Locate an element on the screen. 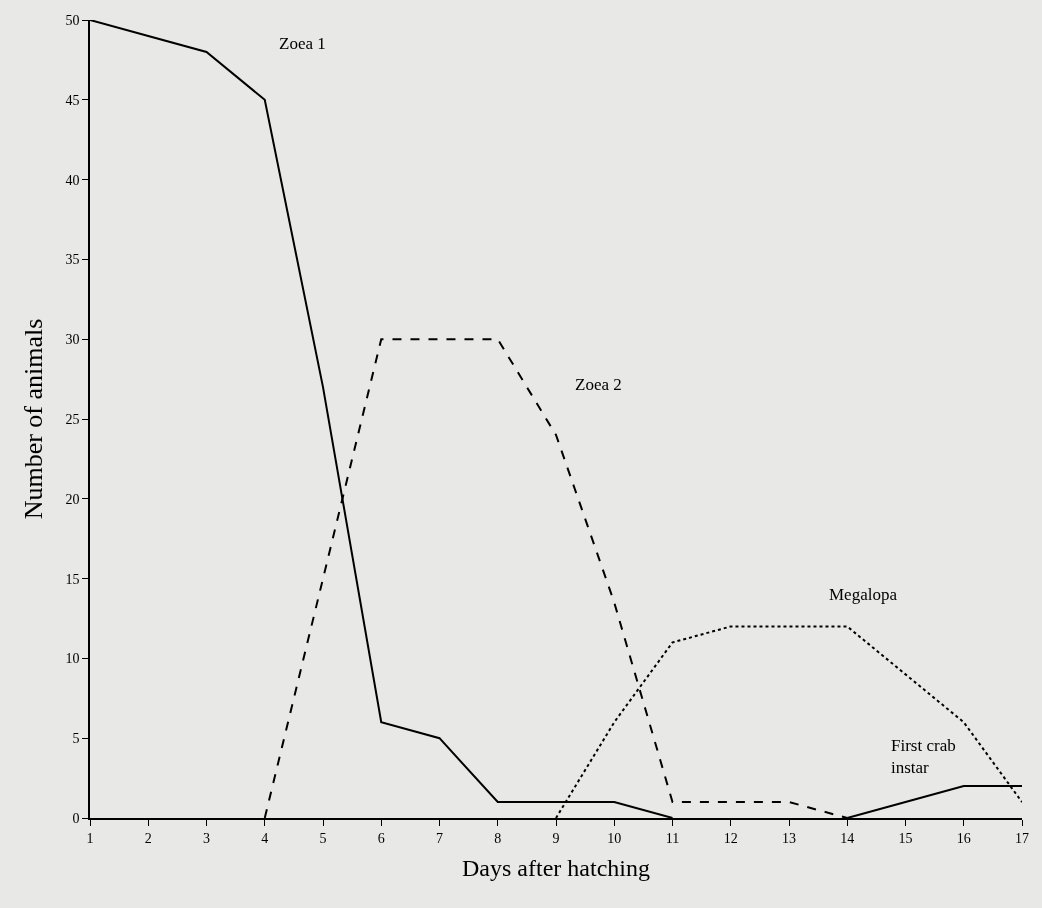 The height and width of the screenshot is (908, 1042). x-tick-label: 16 is located at coordinates (963, 838).